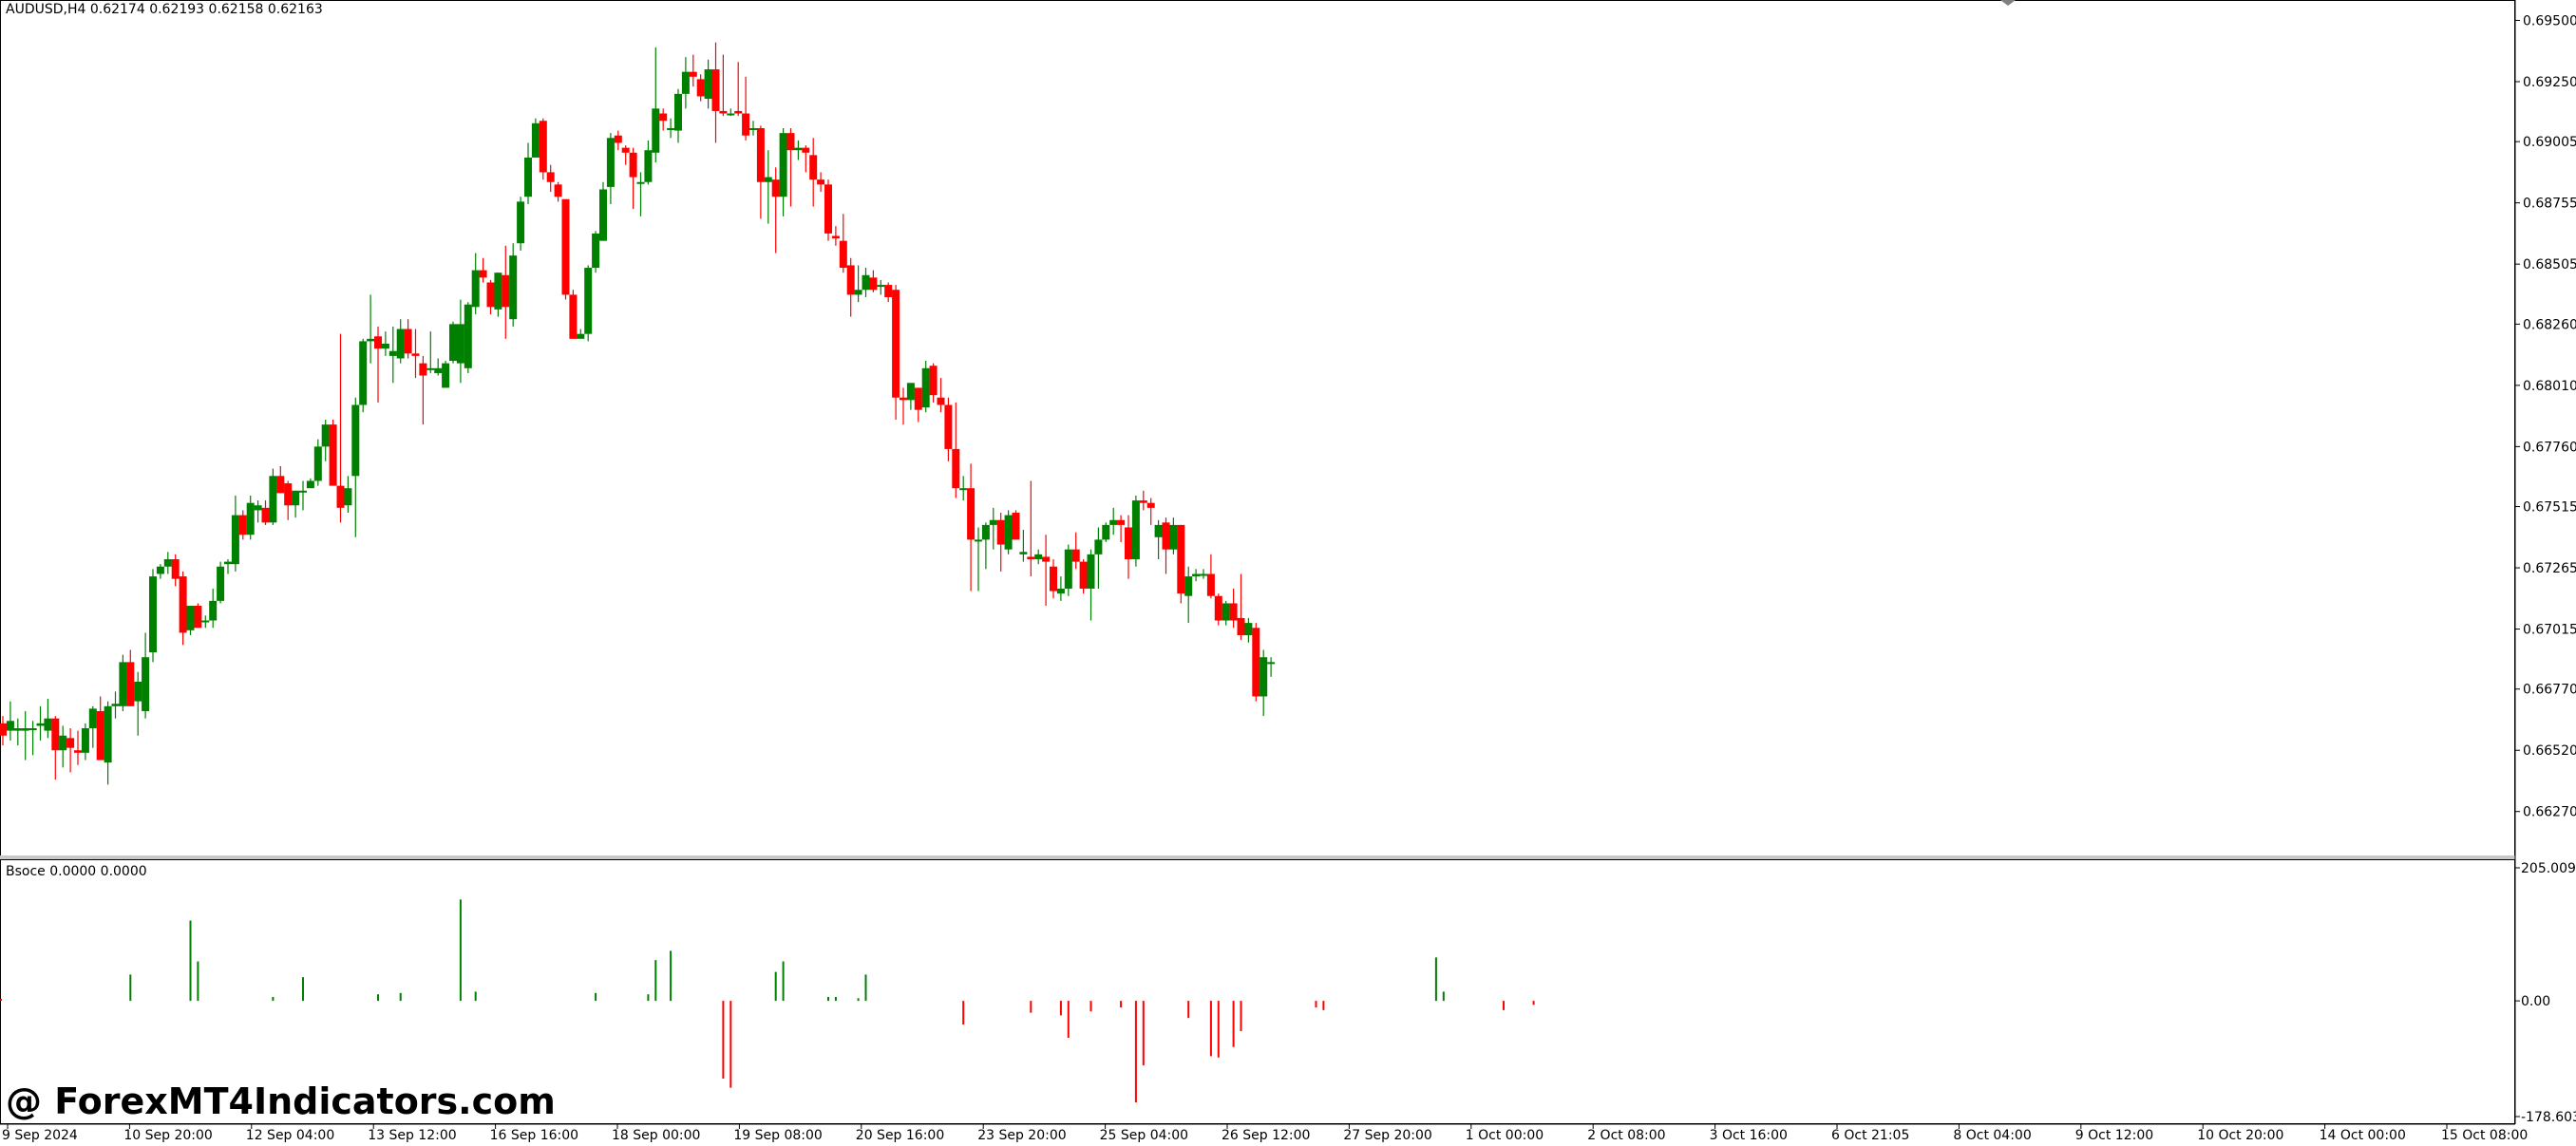 This screenshot has height=1146, width=2576. I want to click on price-axis-label: 0.66270, so click(2549, 813).